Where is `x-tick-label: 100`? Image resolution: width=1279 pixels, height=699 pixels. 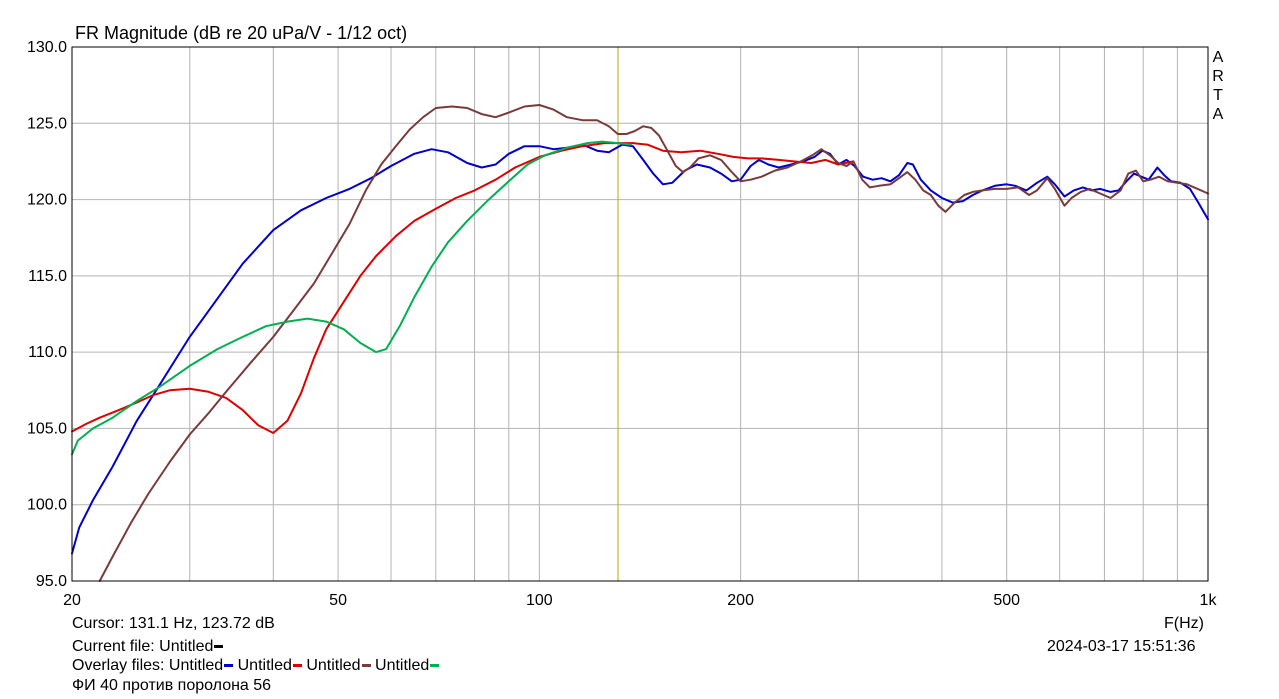 x-tick-label: 100 is located at coordinates (539, 600).